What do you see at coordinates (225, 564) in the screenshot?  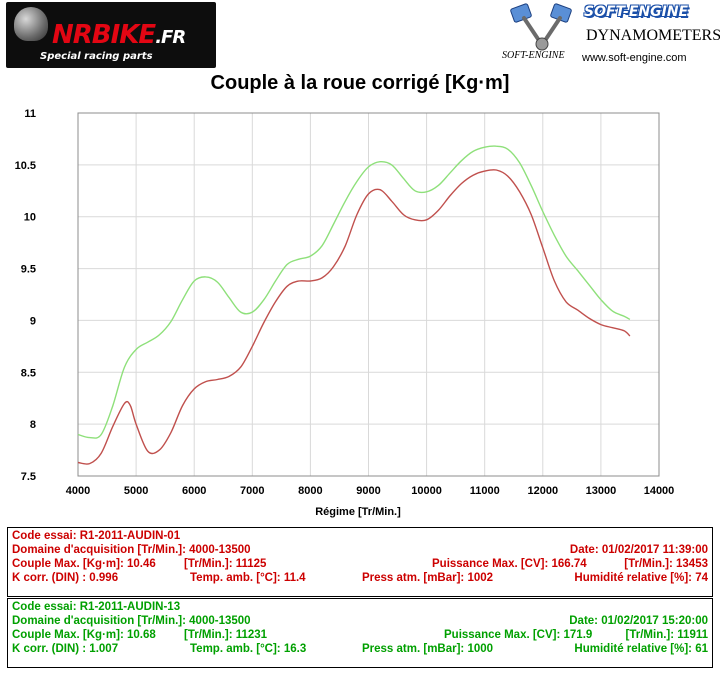 I see `run-couple-rpm: [Tr/Min.]: 11125` at bounding box center [225, 564].